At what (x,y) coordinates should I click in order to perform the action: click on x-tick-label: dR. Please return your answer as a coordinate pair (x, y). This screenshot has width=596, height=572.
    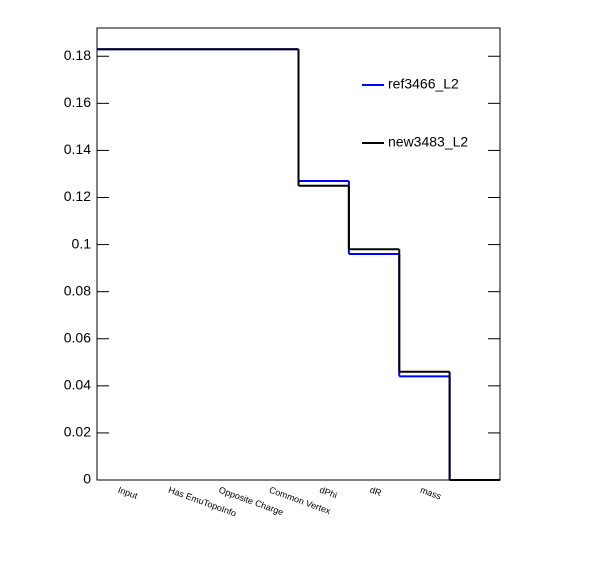
    Looking at the image, I should click on (376, 492).